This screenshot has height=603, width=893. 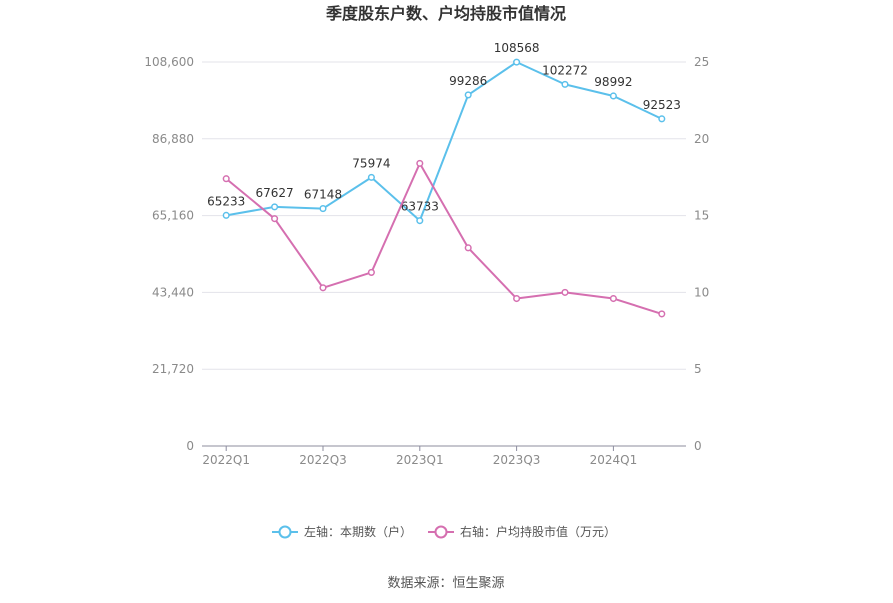 I want to click on x-tick-label: 2023Q1, so click(x=420, y=460).